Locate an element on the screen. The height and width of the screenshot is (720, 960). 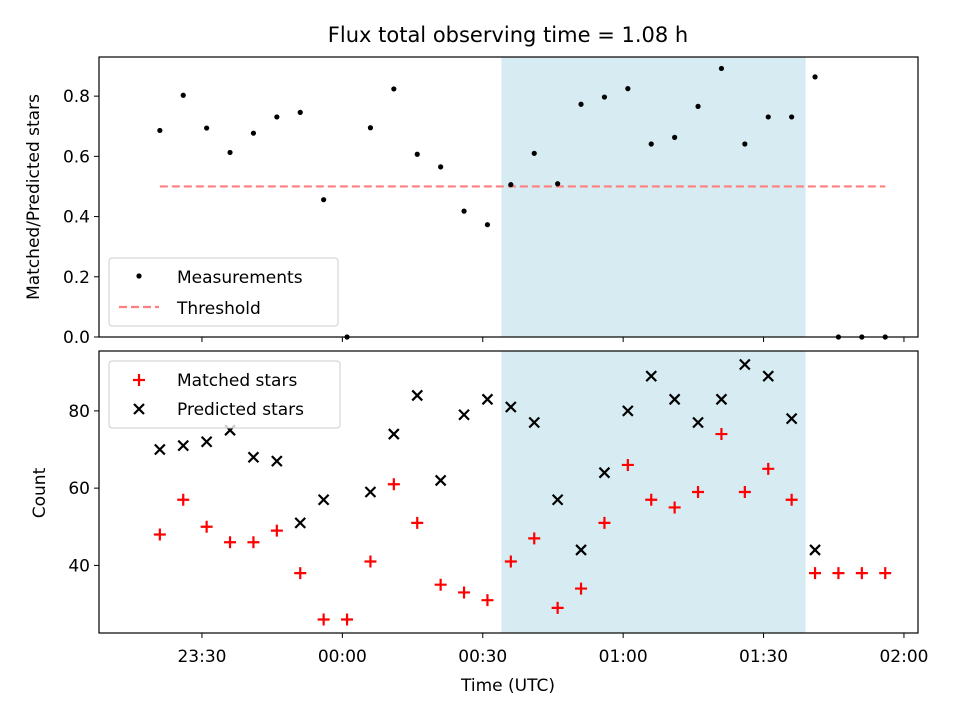
x-tick-label: 01:30 is located at coordinates (763, 657).